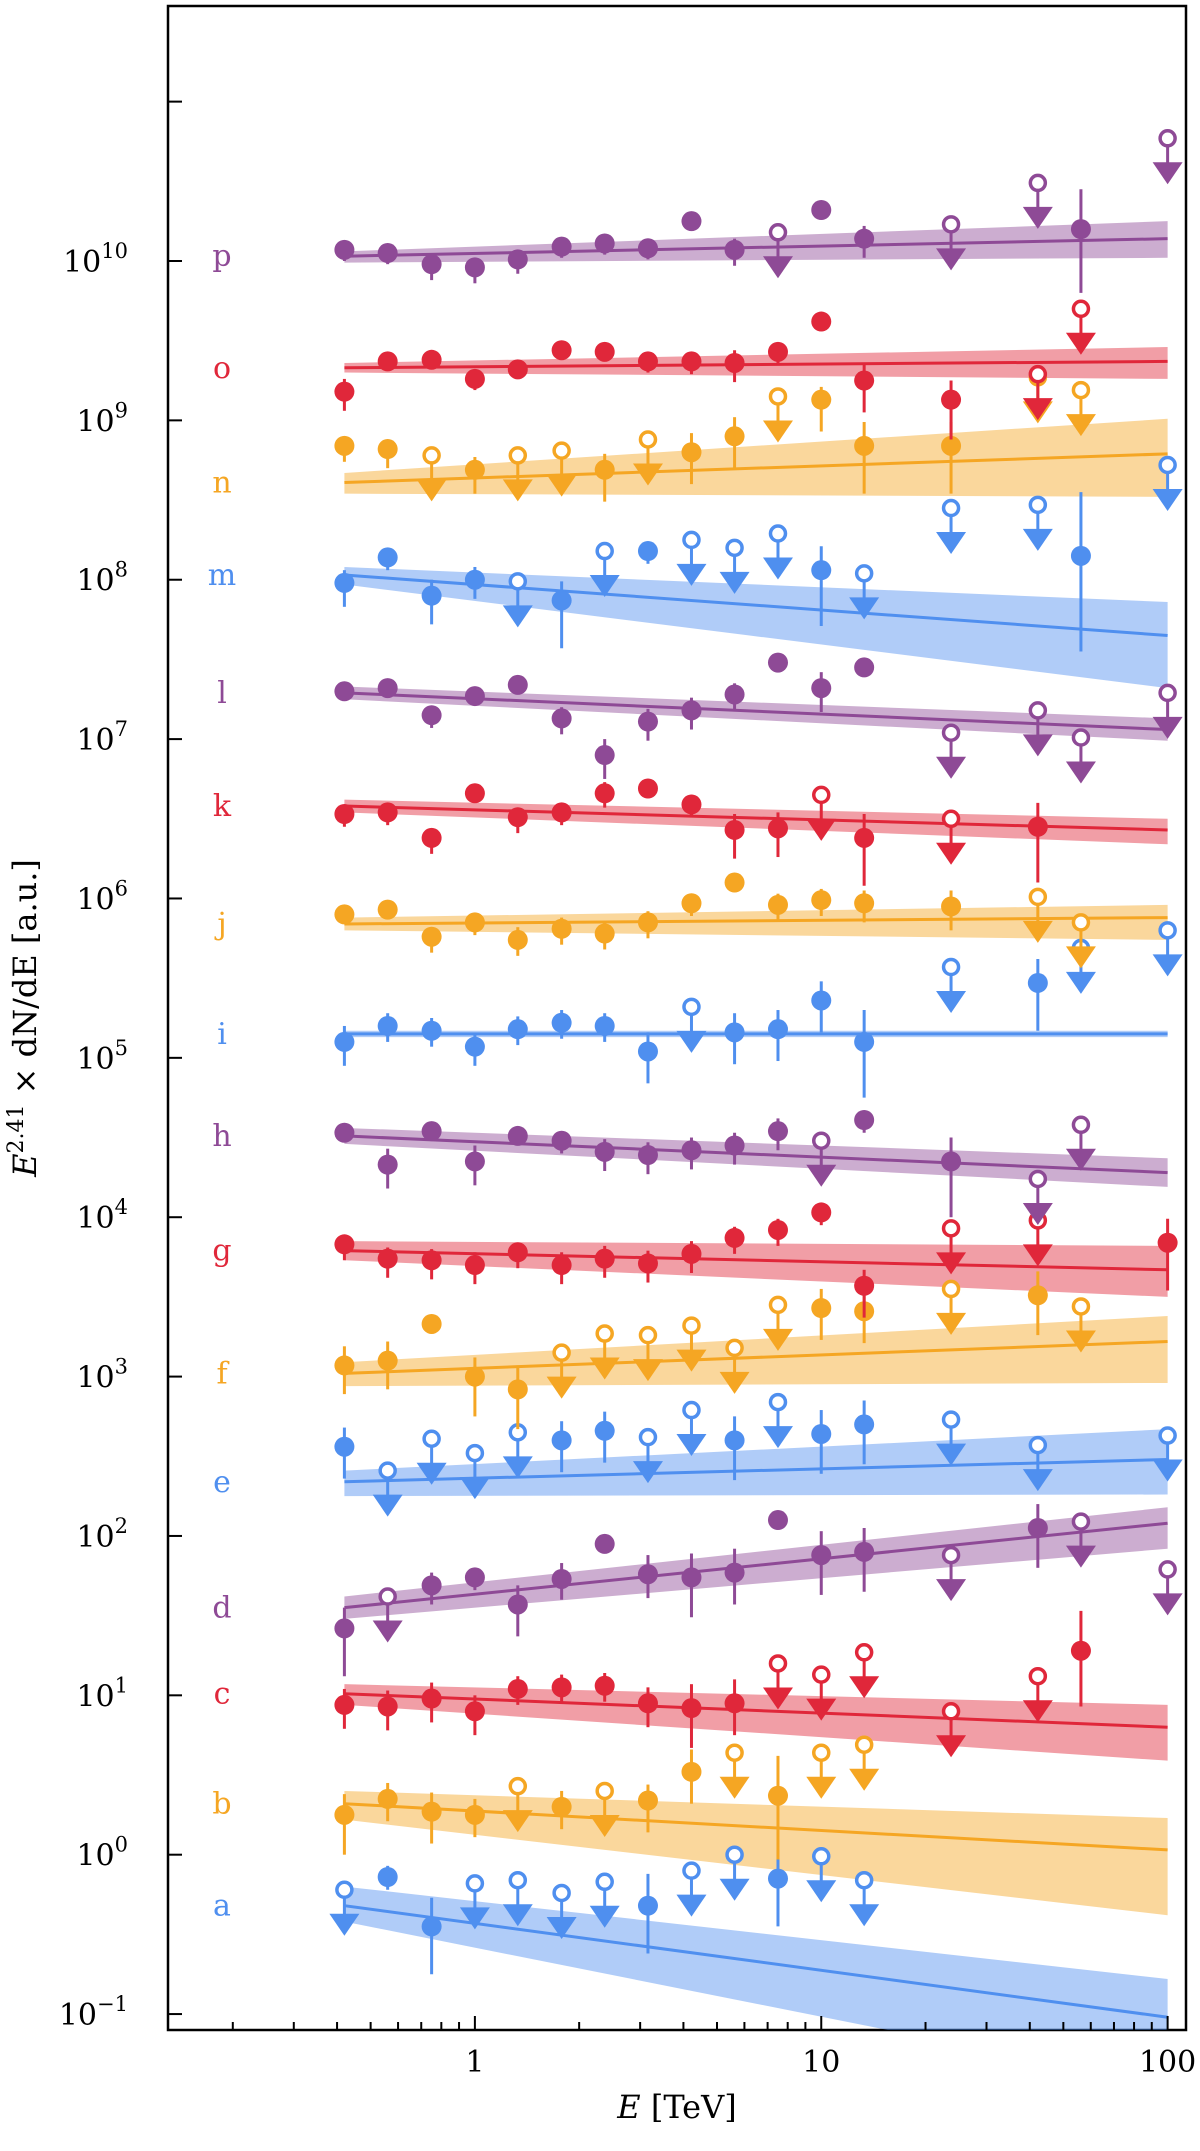 The height and width of the screenshot is (2151, 1200). I want to click on data-point-b, so click(387, 1798).